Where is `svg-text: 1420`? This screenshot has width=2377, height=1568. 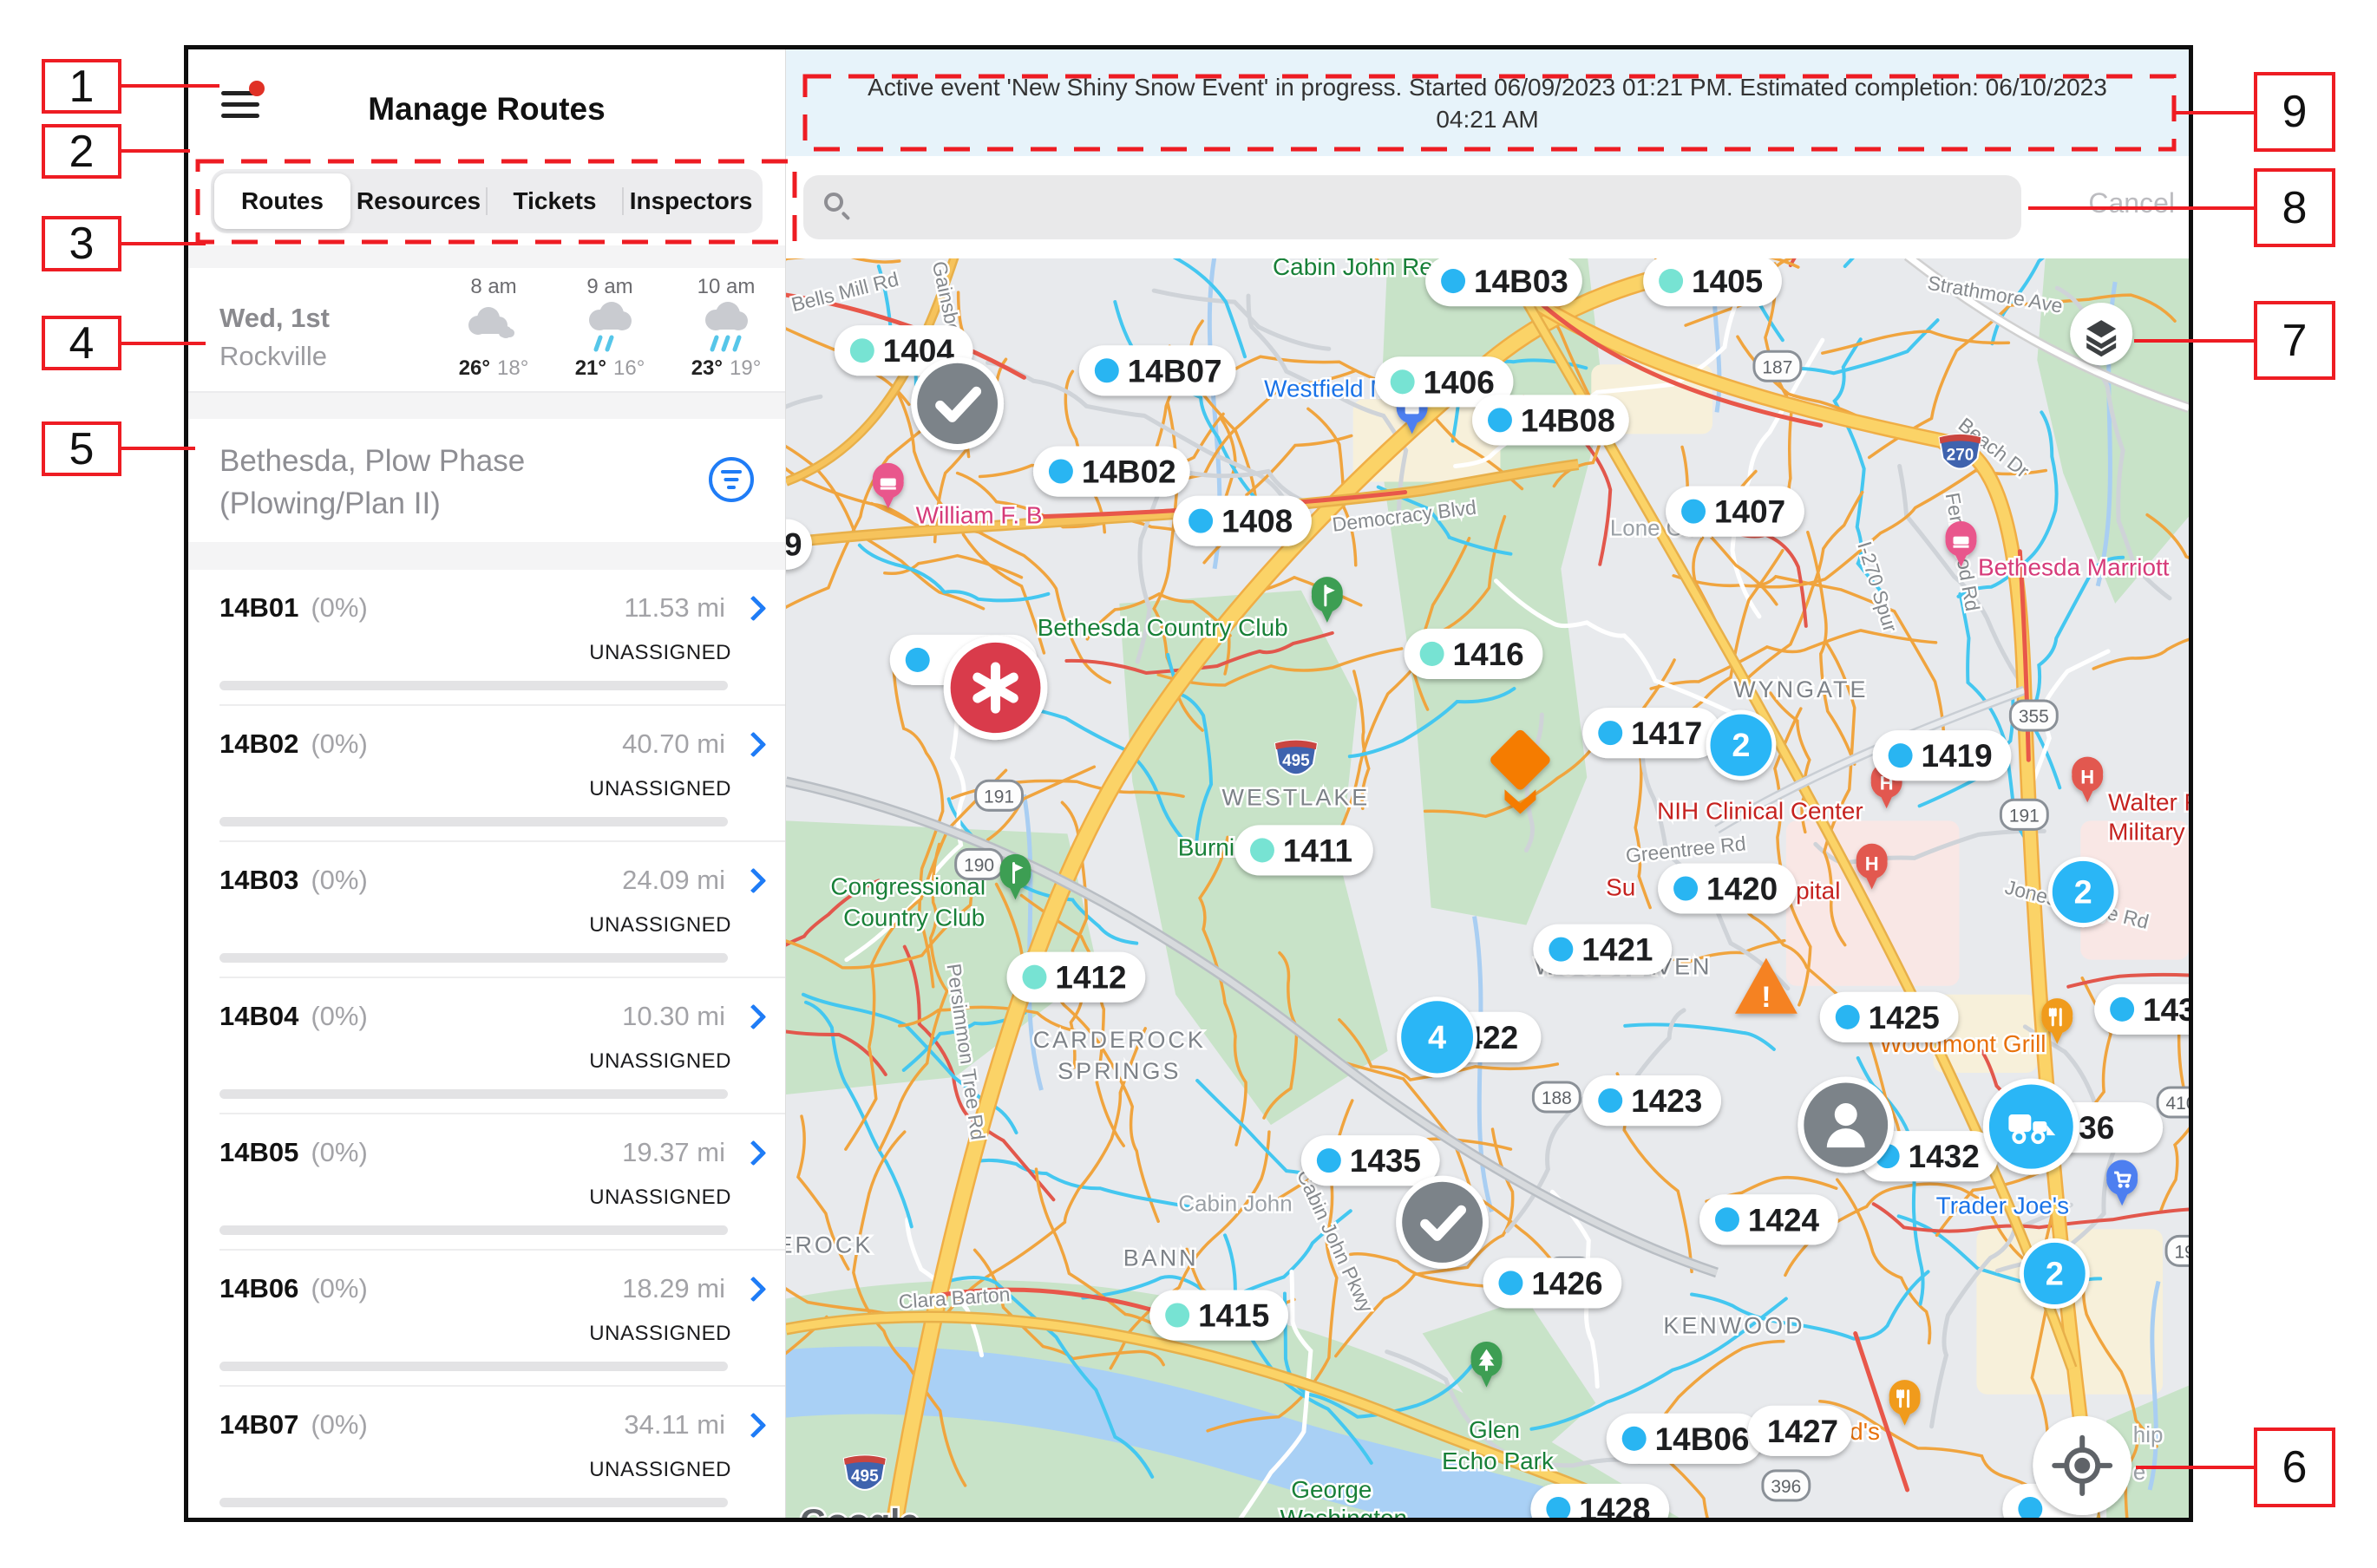 svg-text: 1420 is located at coordinates (1742, 888).